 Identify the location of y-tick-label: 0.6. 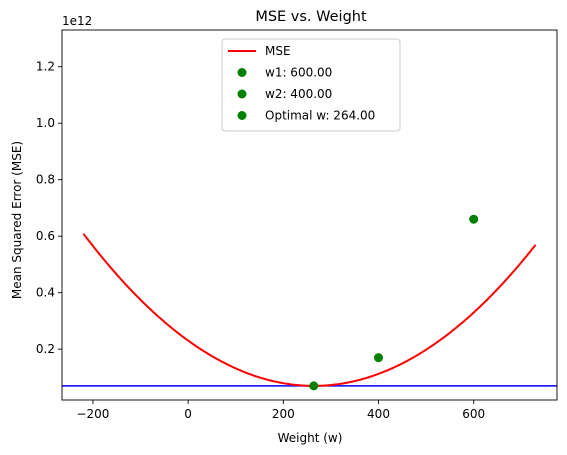
(45, 236).